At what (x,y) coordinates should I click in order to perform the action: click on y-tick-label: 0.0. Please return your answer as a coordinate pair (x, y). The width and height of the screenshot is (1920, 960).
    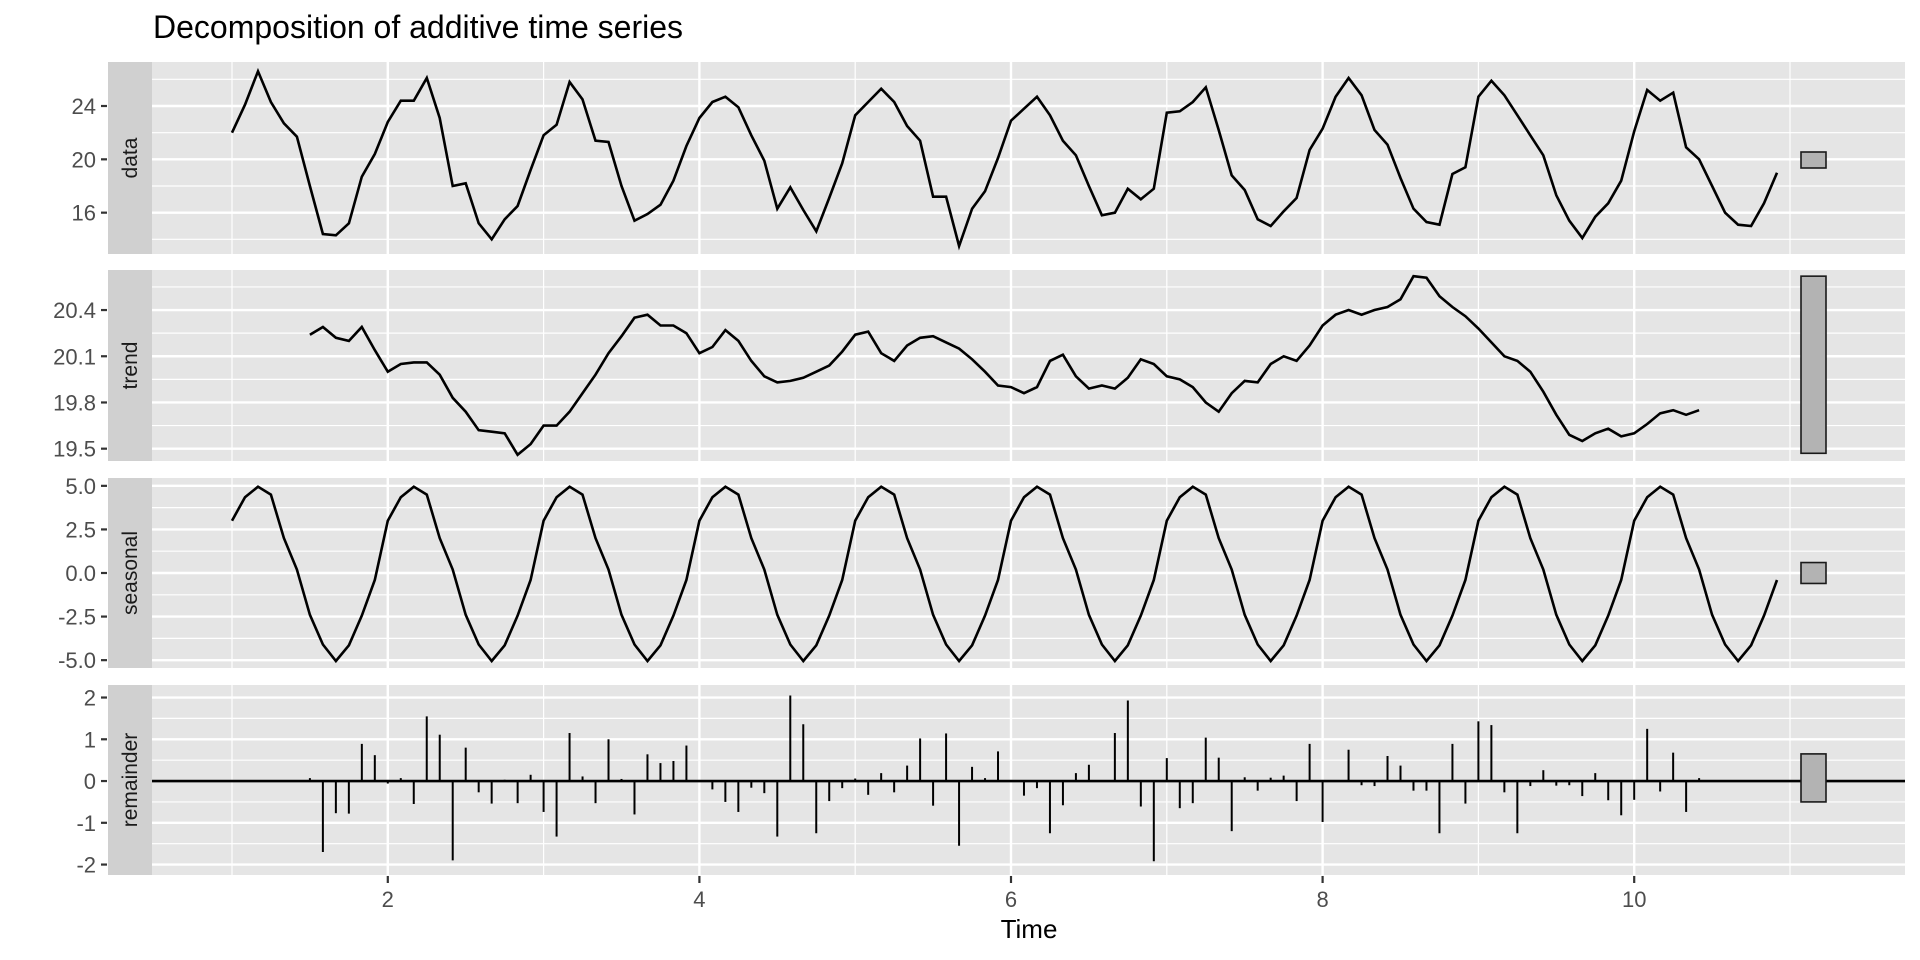
    Looking at the image, I should click on (80, 573).